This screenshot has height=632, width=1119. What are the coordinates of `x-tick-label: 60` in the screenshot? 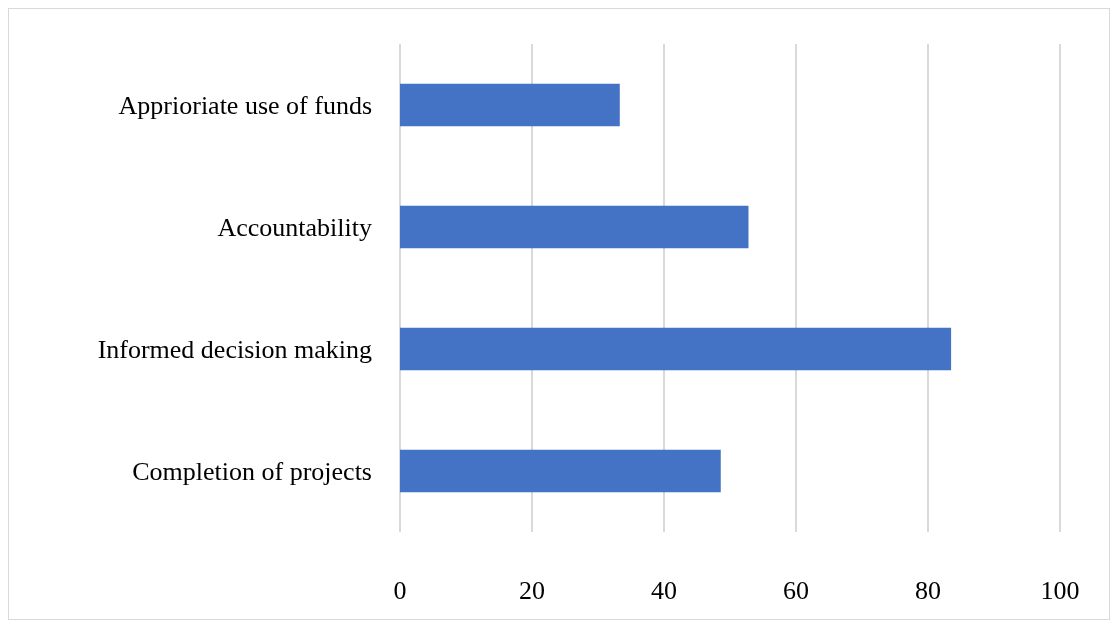 It's located at (796, 590).